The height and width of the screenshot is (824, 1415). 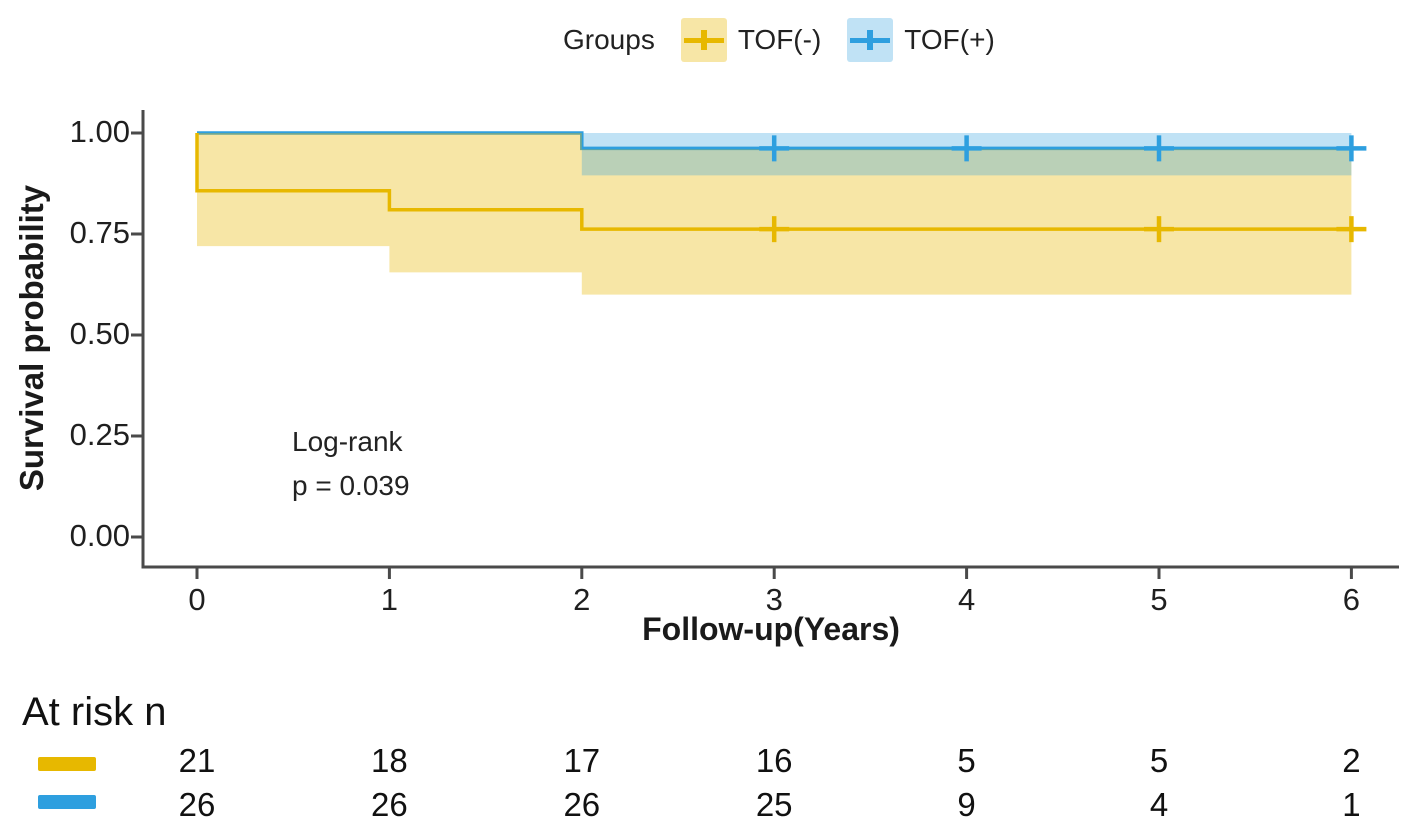 I want to click on risk-count: 25, so click(x=774, y=804).